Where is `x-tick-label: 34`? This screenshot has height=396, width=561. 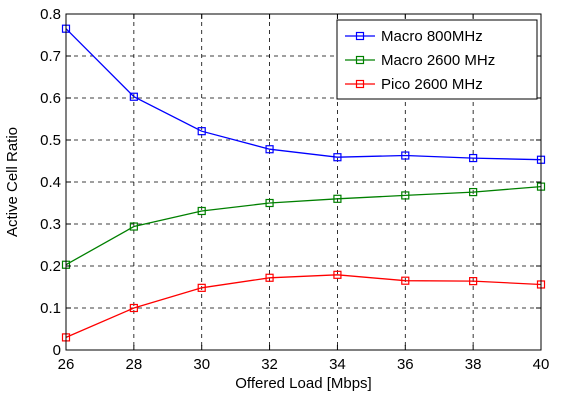 x-tick-label: 34 is located at coordinates (337, 364).